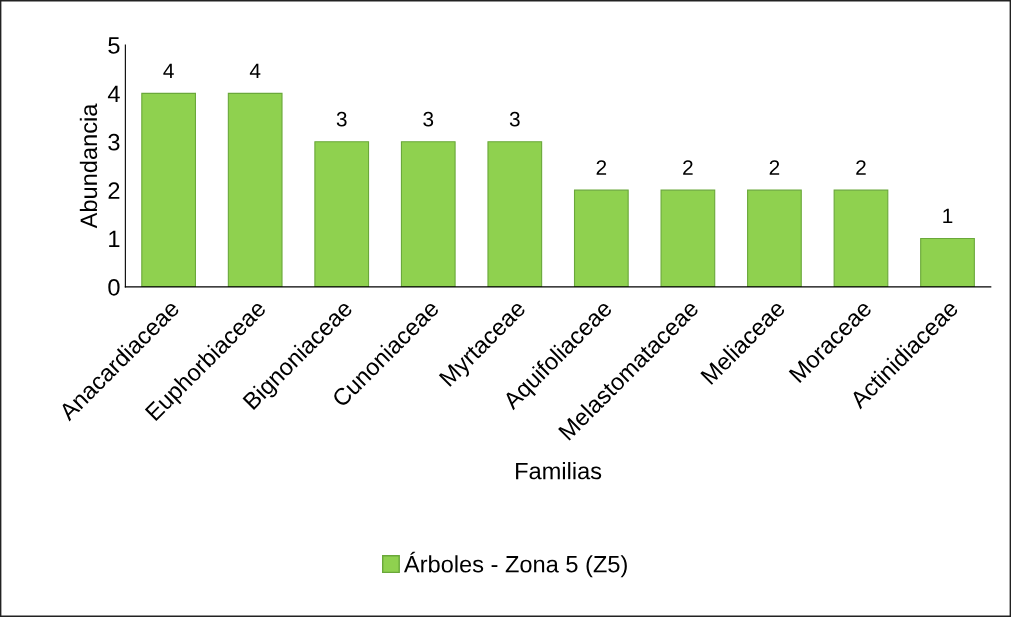  I want to click on y-tick-label: 1, so click(114, 239).